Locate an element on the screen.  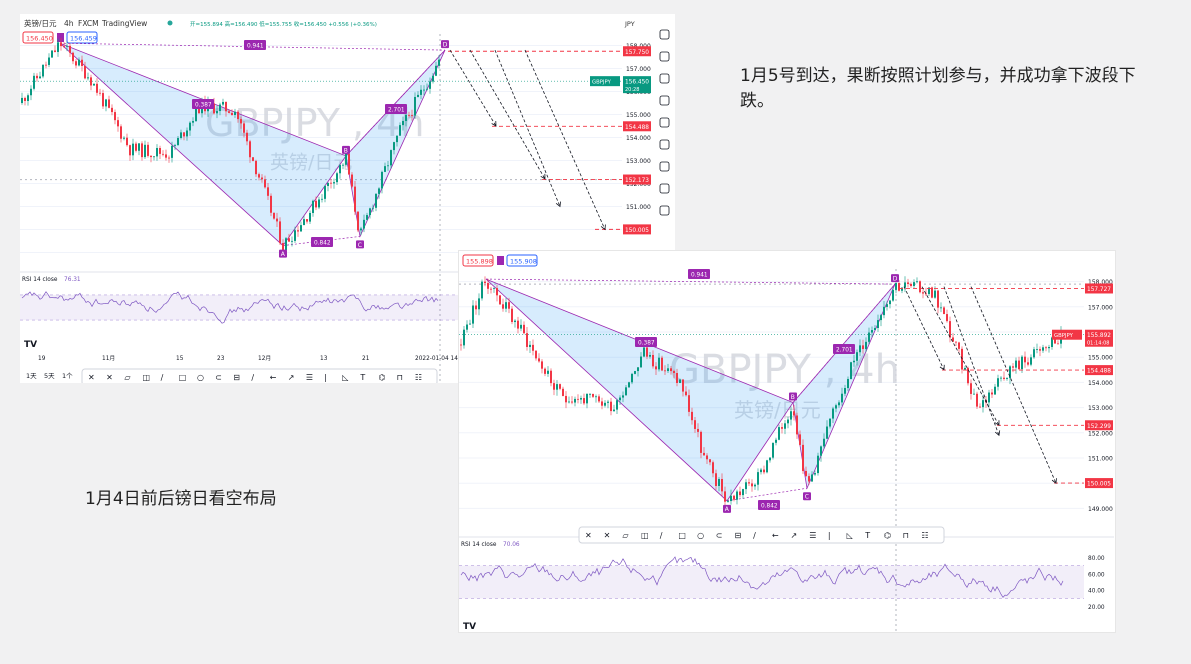
list-icon is located at coordinates (664, 122).